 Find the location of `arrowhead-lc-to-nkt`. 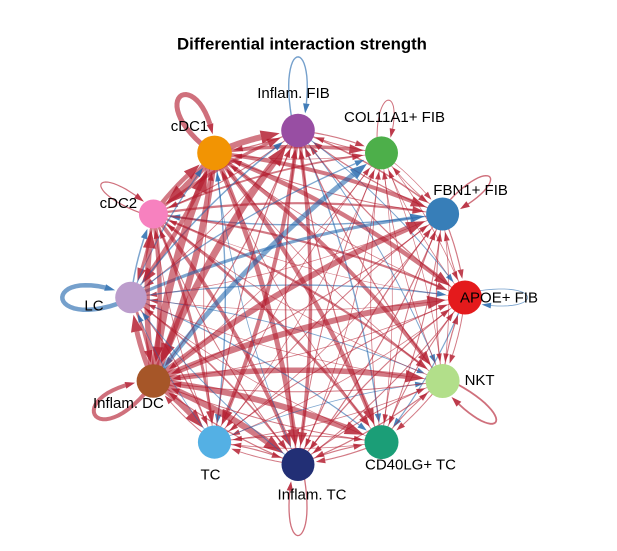

arrowhead-lc-to-nkt is located at coordinates (420, 370).